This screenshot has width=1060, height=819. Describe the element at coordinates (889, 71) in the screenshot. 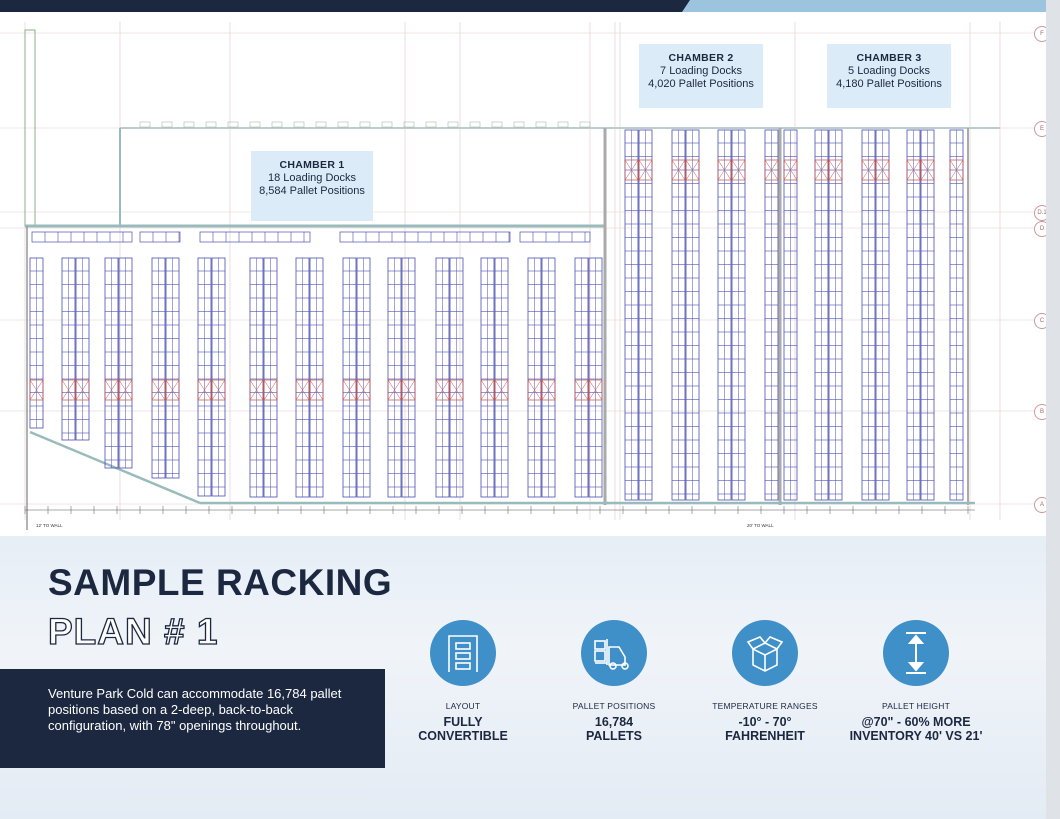

I see `chamber-docks: 5 Loading Docks` at that location.